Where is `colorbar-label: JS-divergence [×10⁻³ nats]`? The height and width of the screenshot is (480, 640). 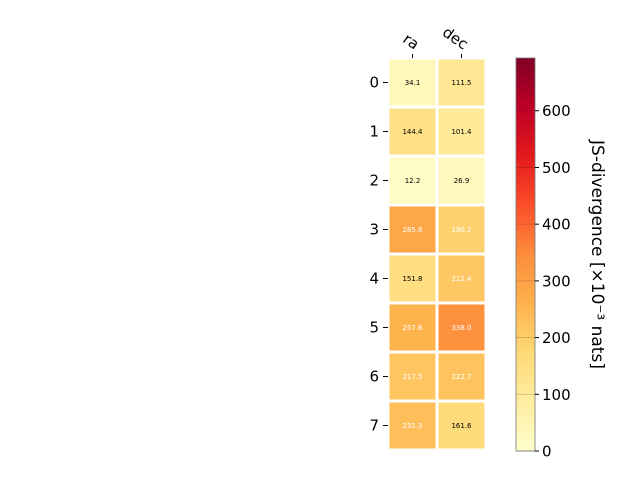
colorbar-label: JS-divergence [×10⁻³ nats] is located at coordinates (597, 254).